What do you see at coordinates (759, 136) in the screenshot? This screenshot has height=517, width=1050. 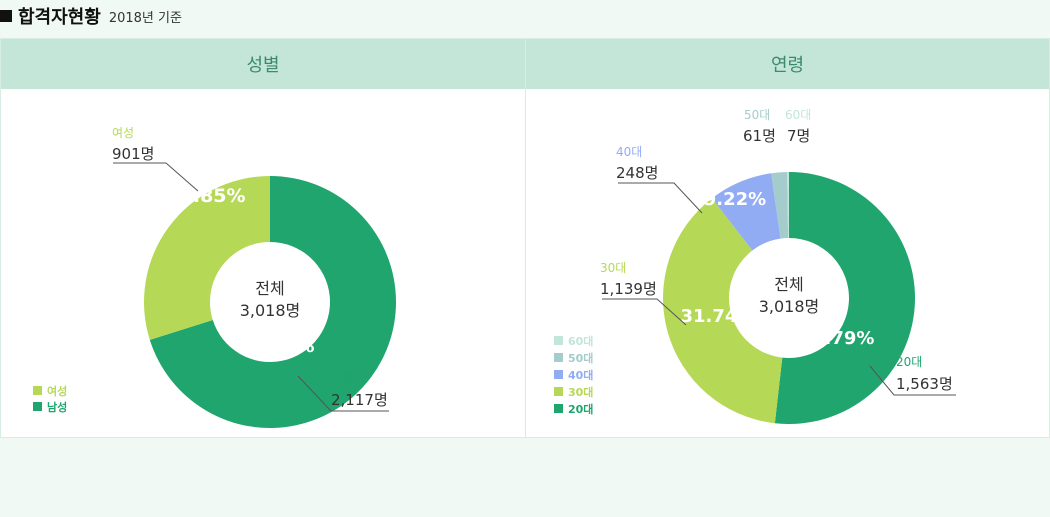 I see `callout-count: 61명` at bounding box center [759, 136].